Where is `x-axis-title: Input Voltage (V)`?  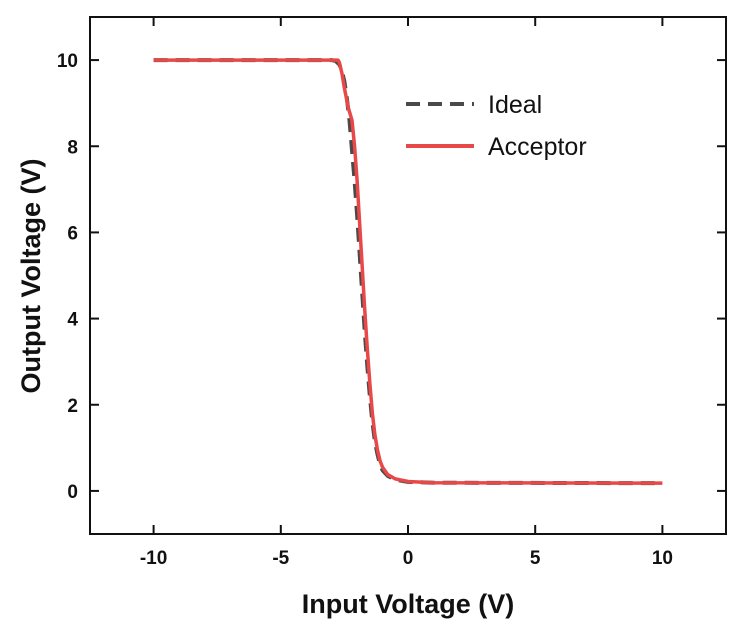 x-axis-title: Input Voltage (V) is located at coordinates (408, 604).